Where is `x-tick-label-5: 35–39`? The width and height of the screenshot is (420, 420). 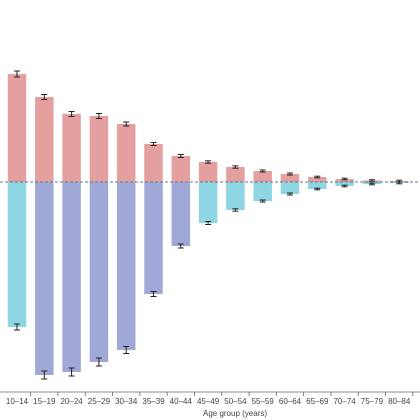
x-tick-label-5: 35–39 is located at coordinates (153, 401).